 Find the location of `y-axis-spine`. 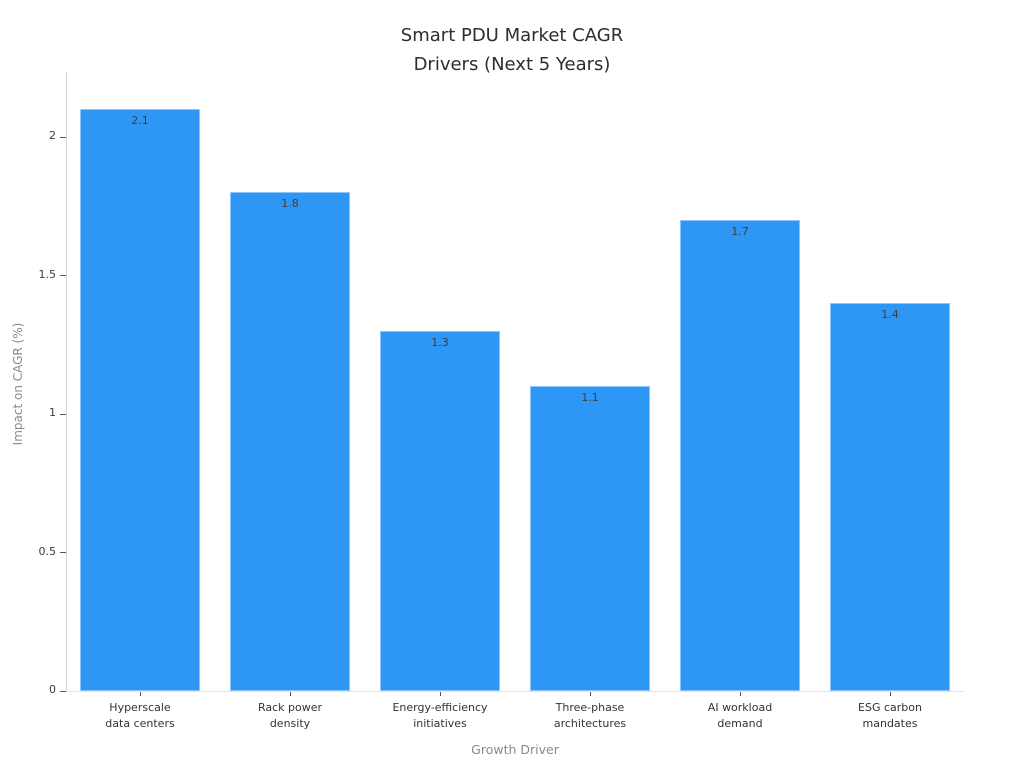

y-axis-spine is located at coordinates (66, 381).